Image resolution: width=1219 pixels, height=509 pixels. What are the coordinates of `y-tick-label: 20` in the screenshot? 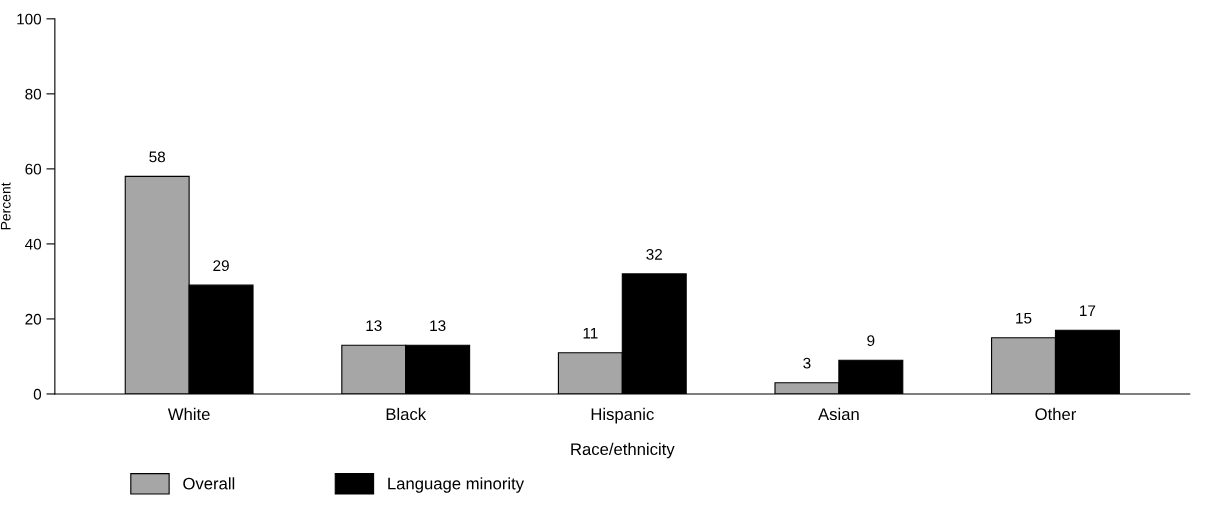 It's located at (33, 319).